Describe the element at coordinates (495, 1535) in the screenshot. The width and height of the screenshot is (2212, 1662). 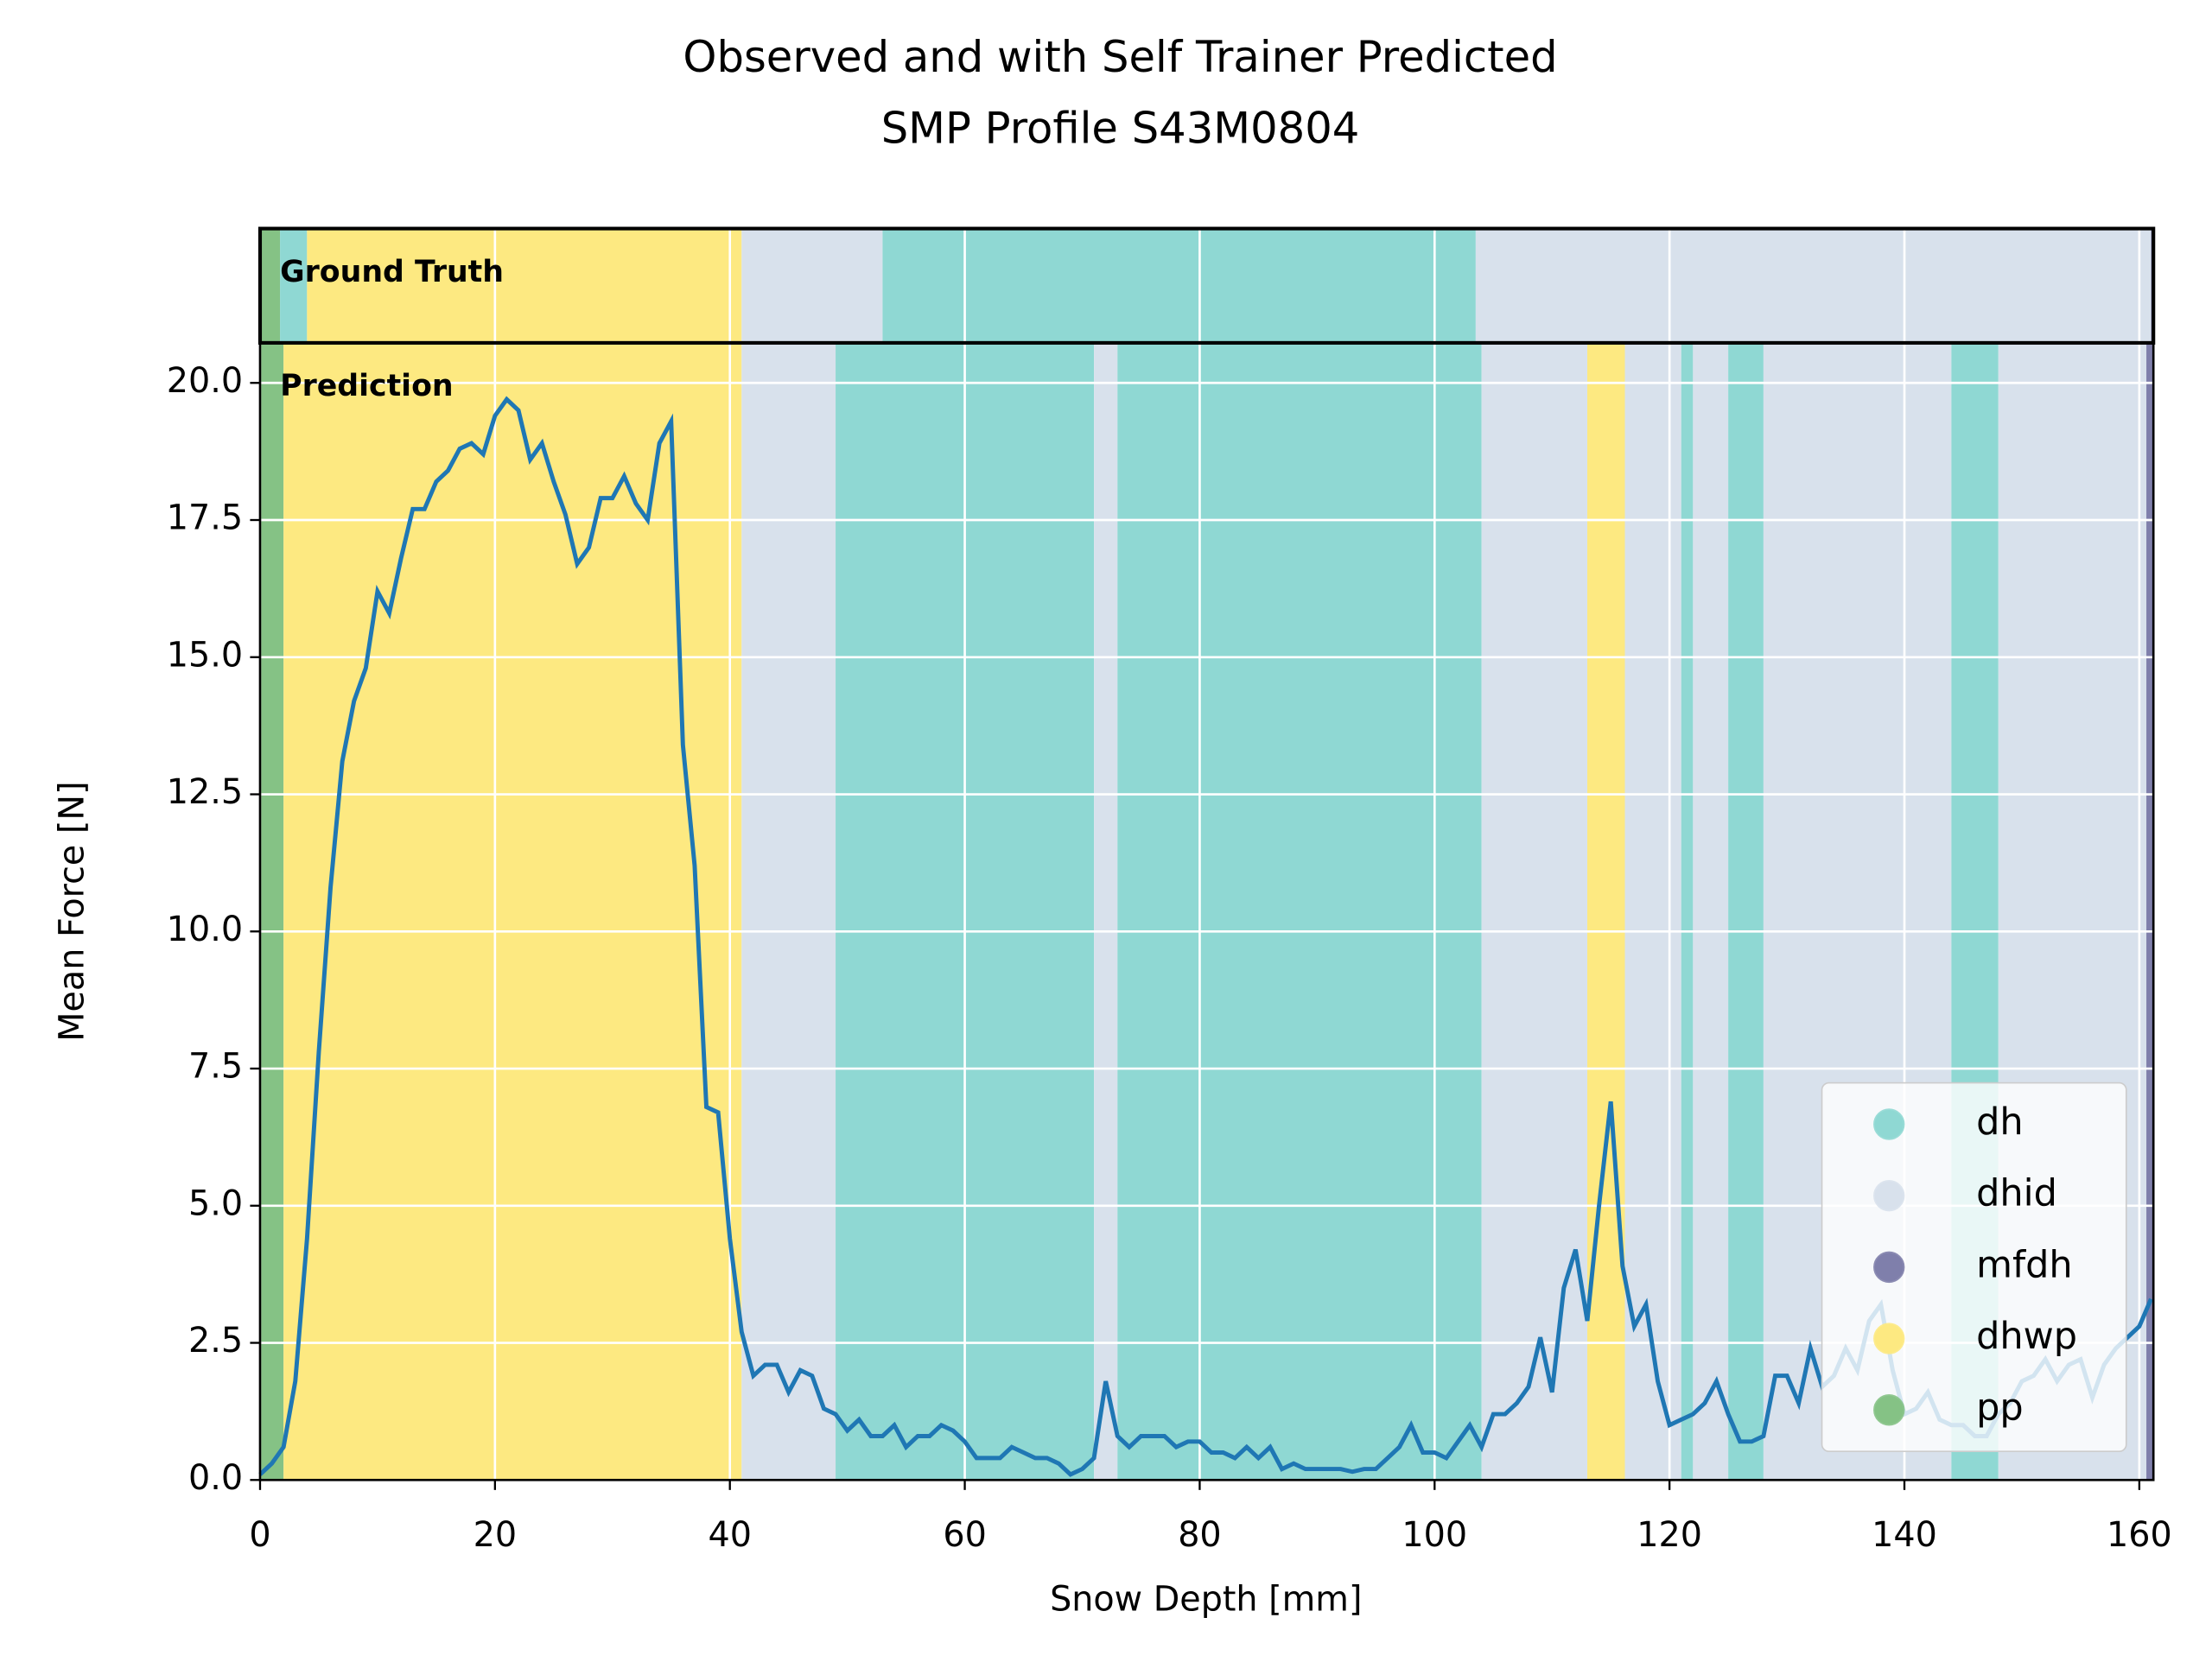
I see `x-tick-label: 20` at that location.